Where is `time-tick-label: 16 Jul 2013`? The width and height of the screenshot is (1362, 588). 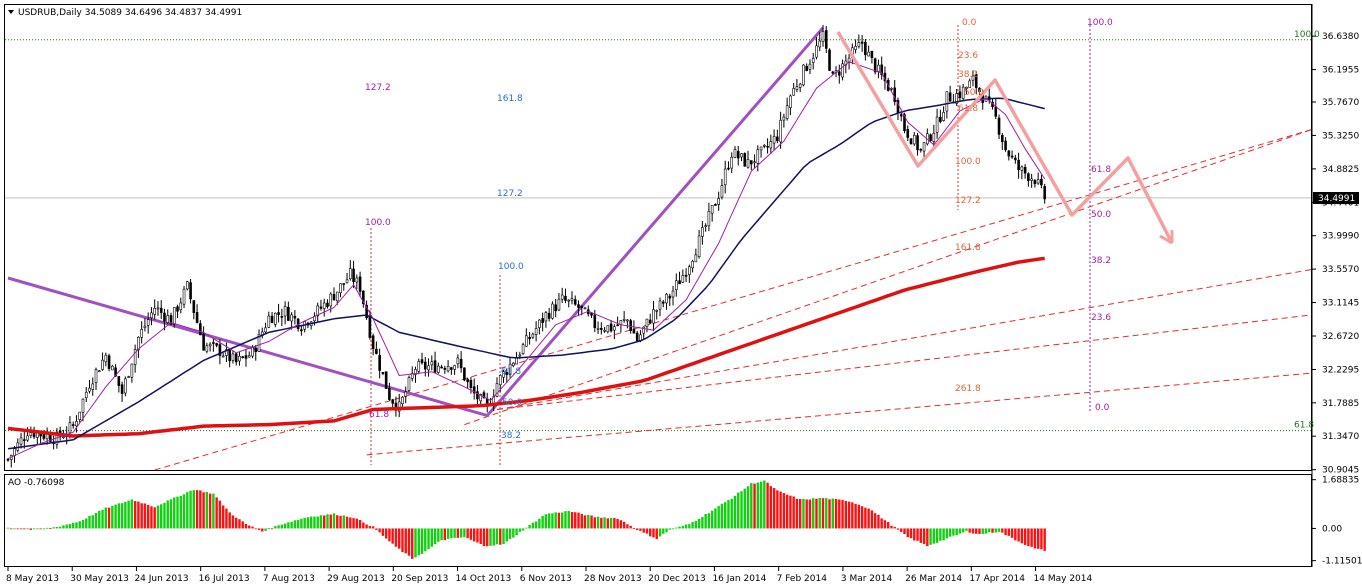 time-tick-label: 16 Jul 2013 is located at coordinates (224, 579).